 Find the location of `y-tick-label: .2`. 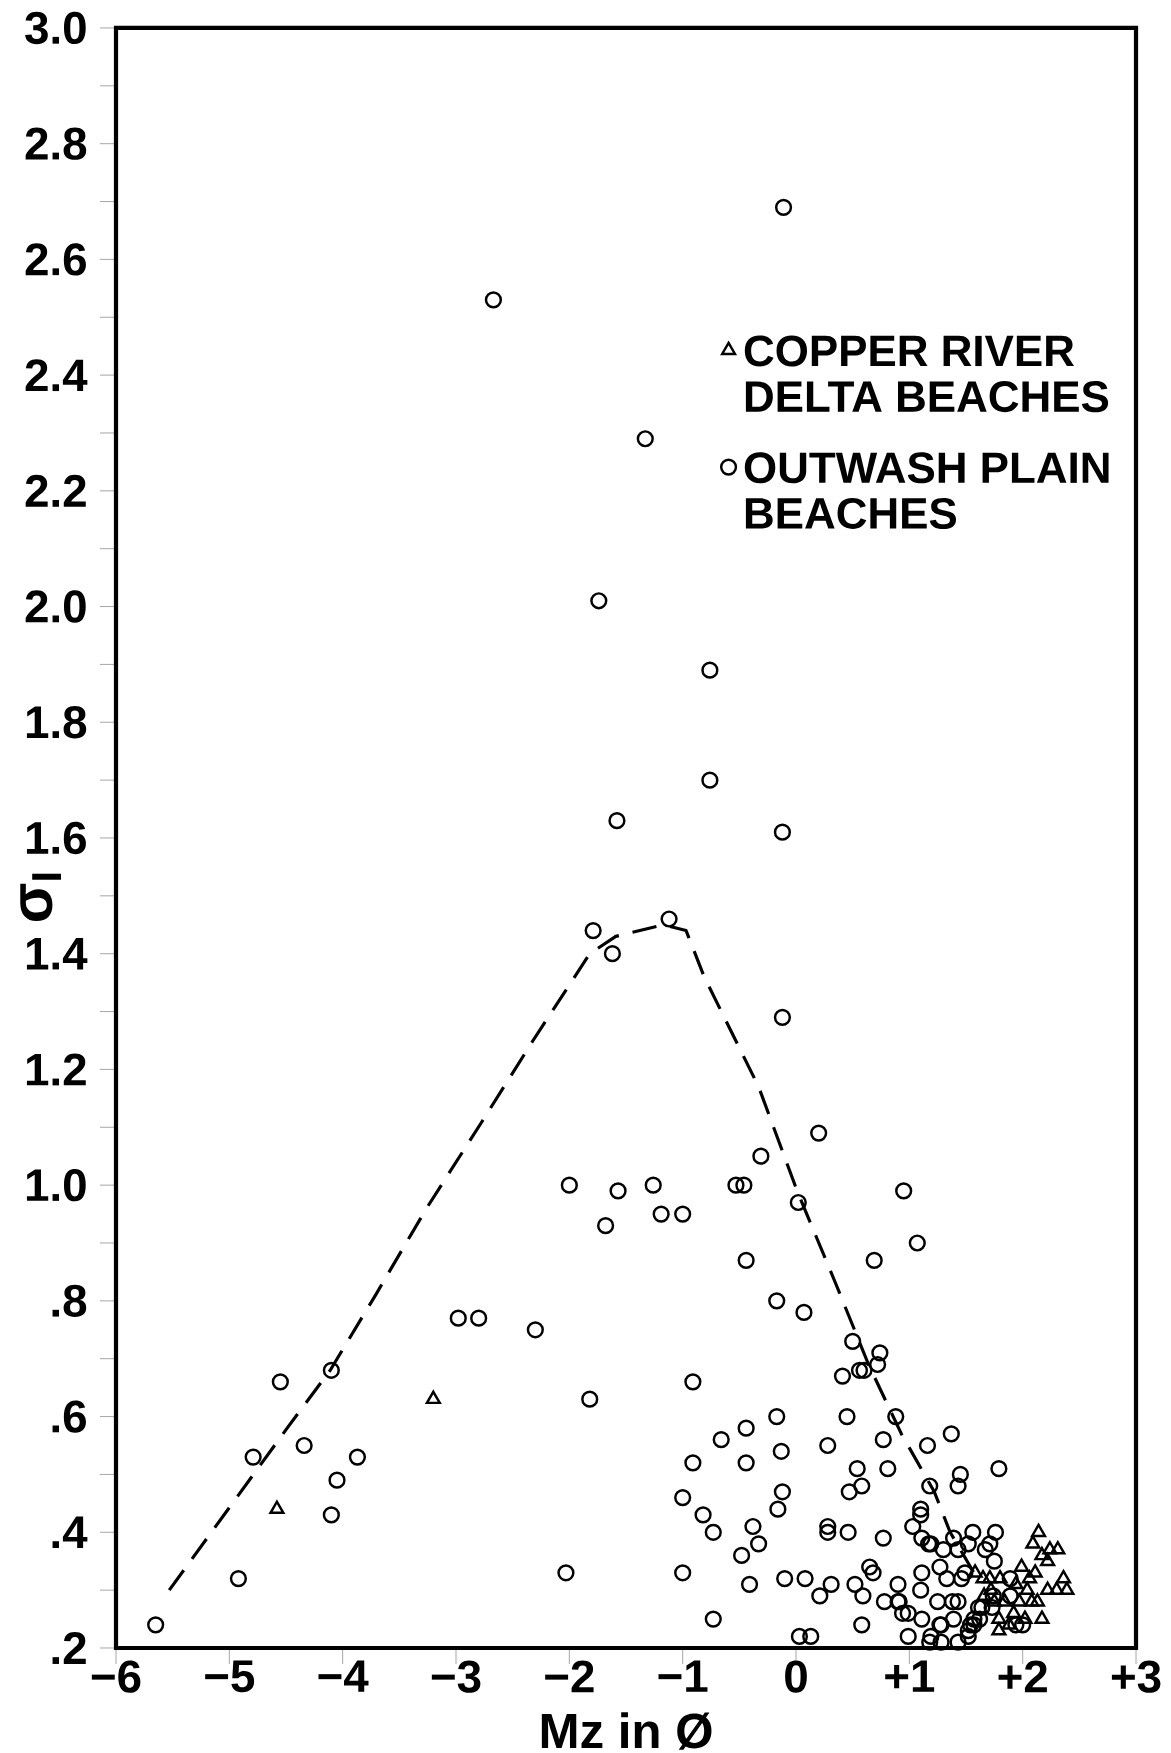

y-tick-label: .2 is located at coordinates (69, 1648).